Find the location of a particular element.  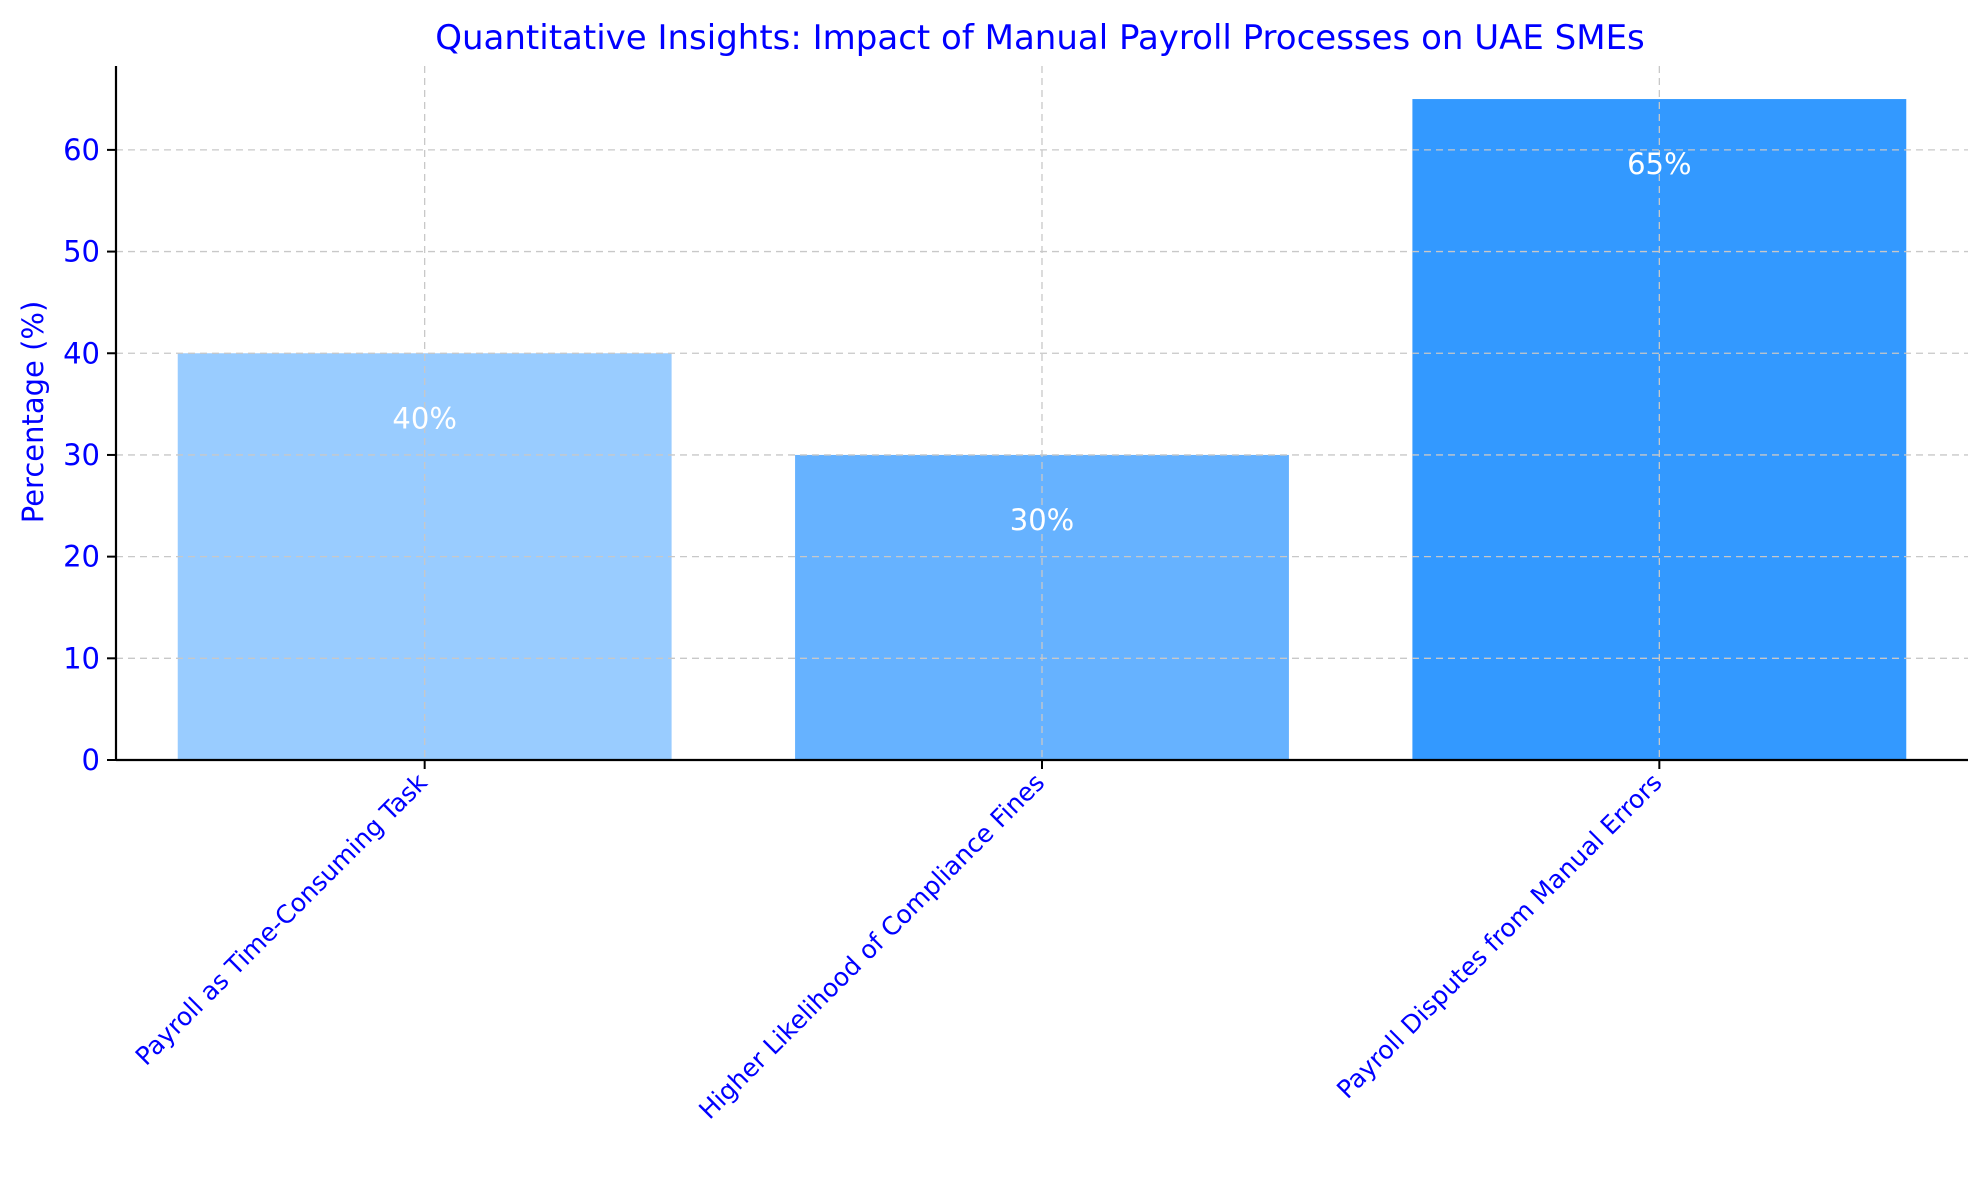

y-tick-label: 0 is located at coordinates (91, 760).